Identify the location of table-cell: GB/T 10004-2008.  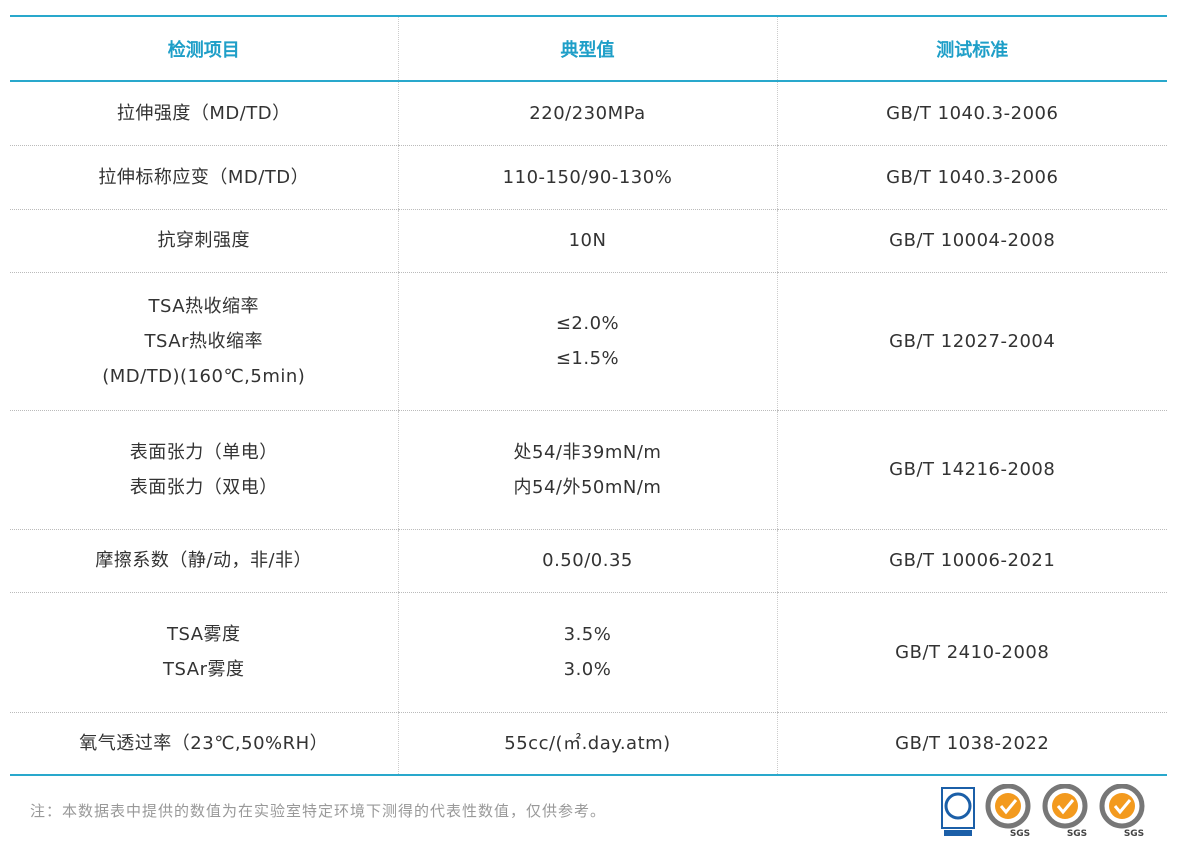
(971, 241).